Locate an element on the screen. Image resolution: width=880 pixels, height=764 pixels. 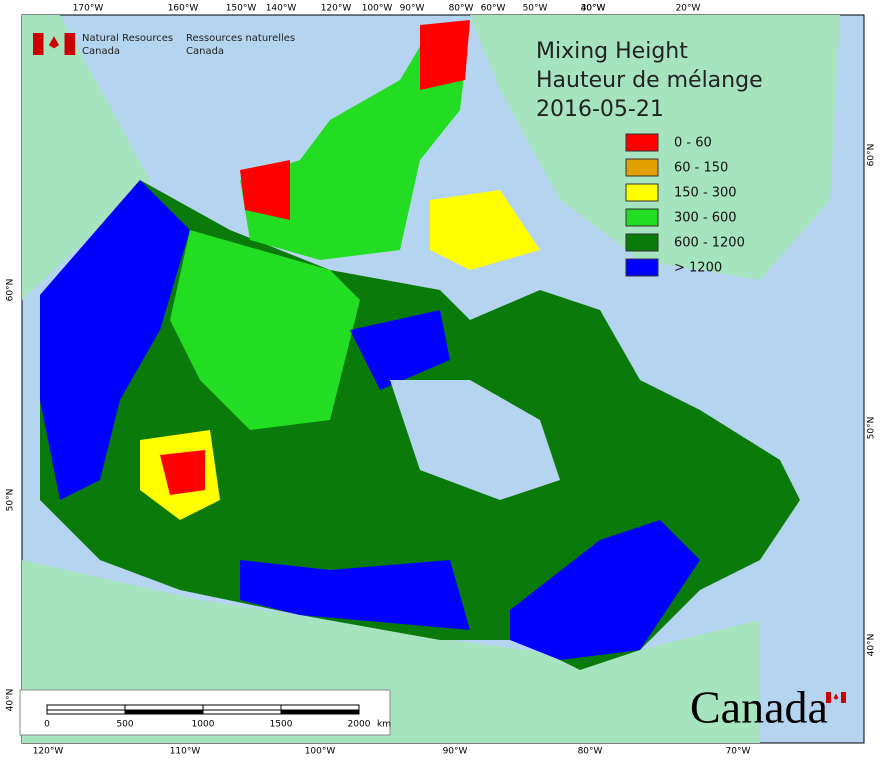
graticule-label: 60°W is located at coordinates (493, 9).